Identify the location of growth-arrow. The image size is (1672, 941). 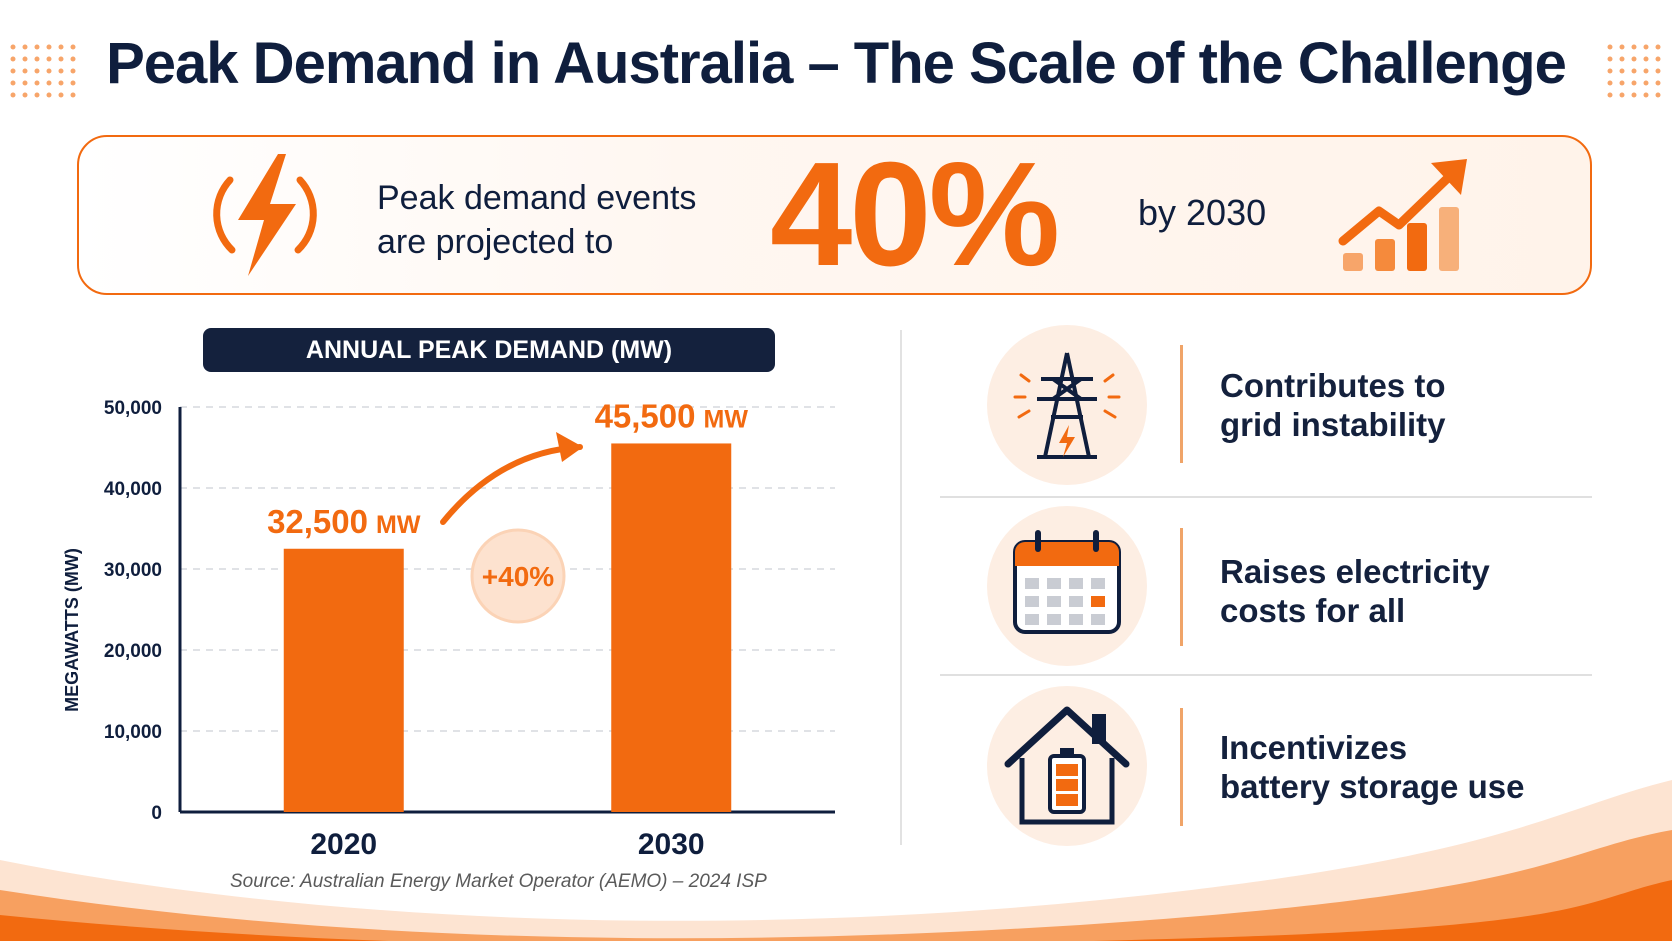
(511, 484).